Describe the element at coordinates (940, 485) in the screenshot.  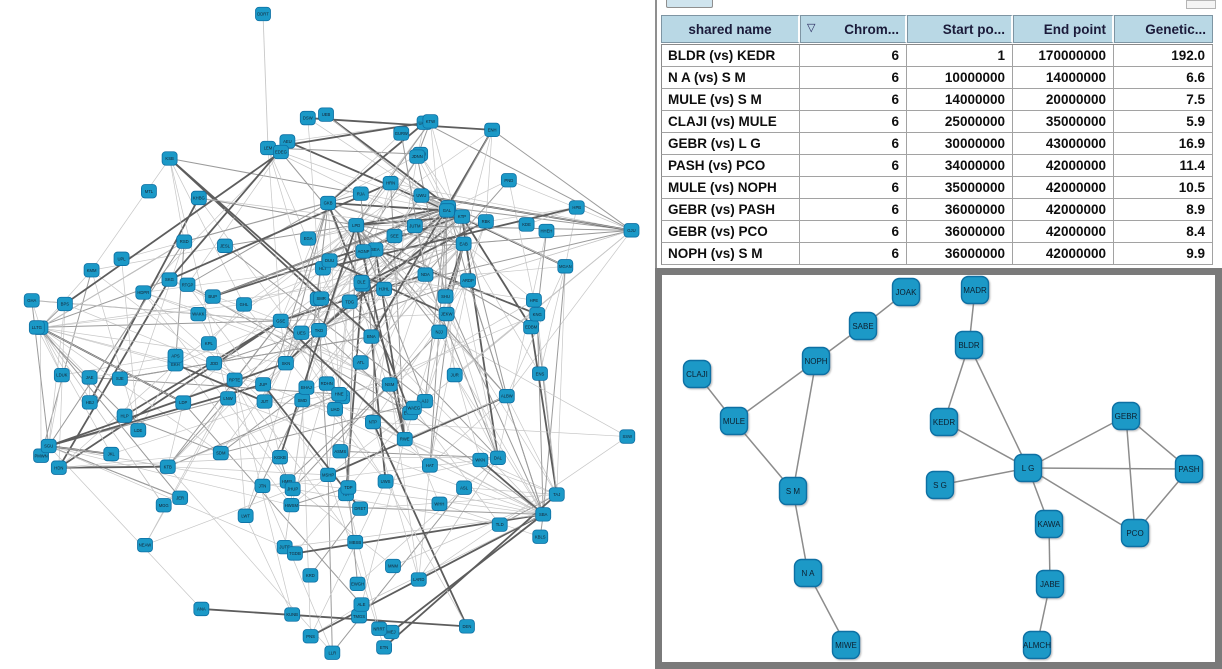
I see `network-node: S G` at that location.